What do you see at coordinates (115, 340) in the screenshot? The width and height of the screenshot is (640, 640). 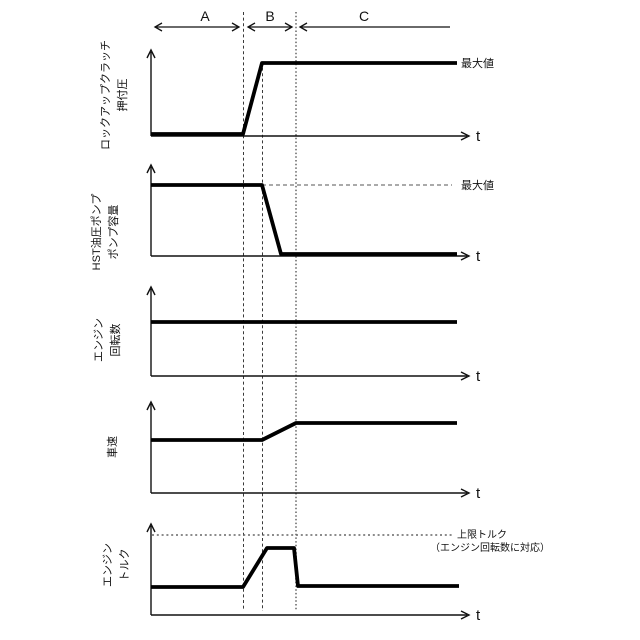 I see `y-axis-title-line2: 回転数` at bounding box center [115, 340].